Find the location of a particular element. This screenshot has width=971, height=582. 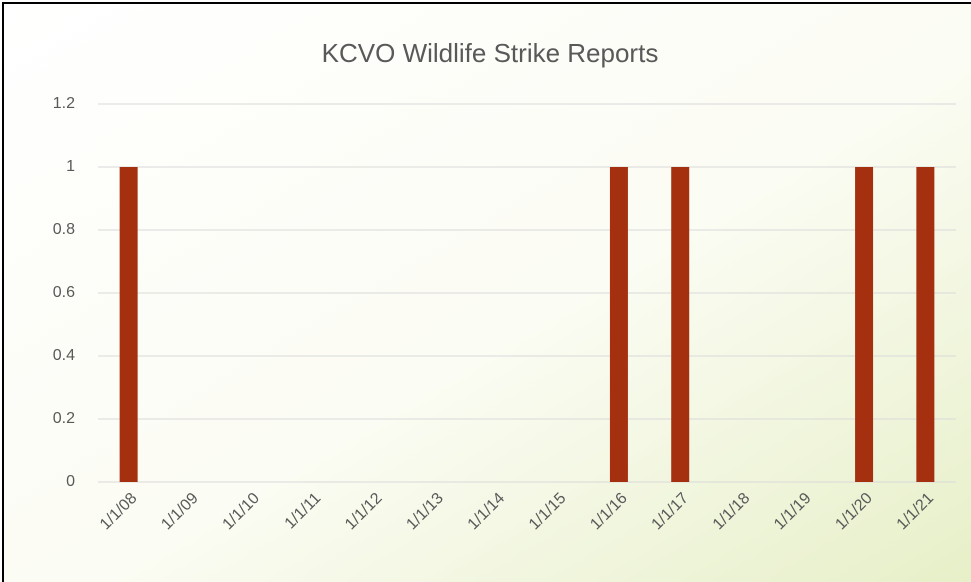

y-tick-label: 0.2 is located at coordinates (64, 418).